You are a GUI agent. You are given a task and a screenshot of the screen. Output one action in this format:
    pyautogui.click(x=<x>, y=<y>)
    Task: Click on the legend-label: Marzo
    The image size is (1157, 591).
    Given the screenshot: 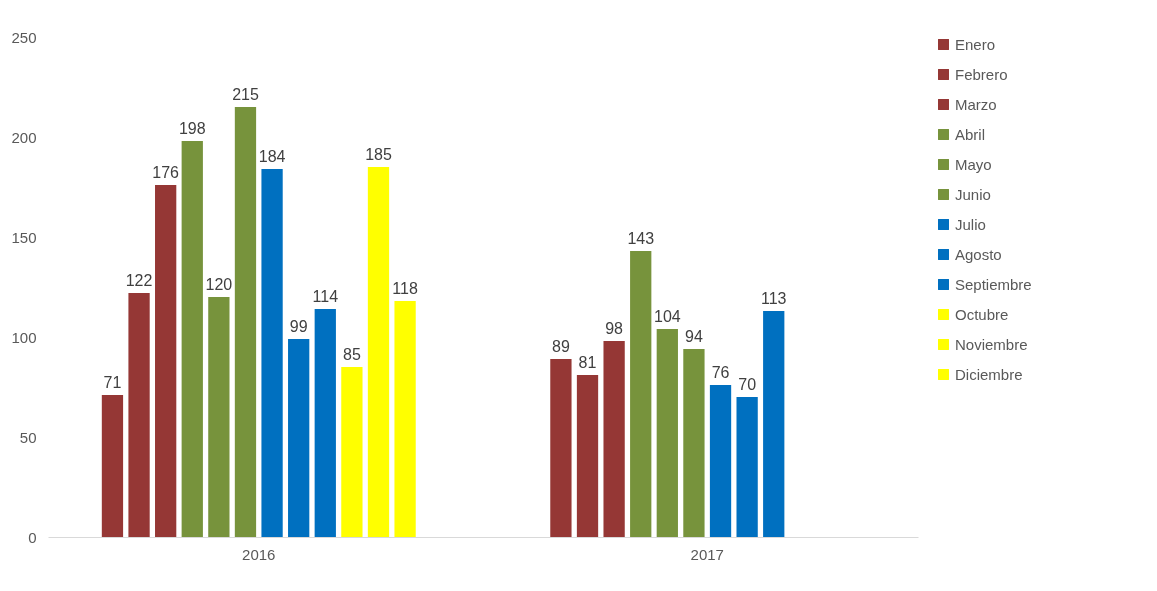 What is the action you would take?
    pyautogui.click(x=976, y=104)
    